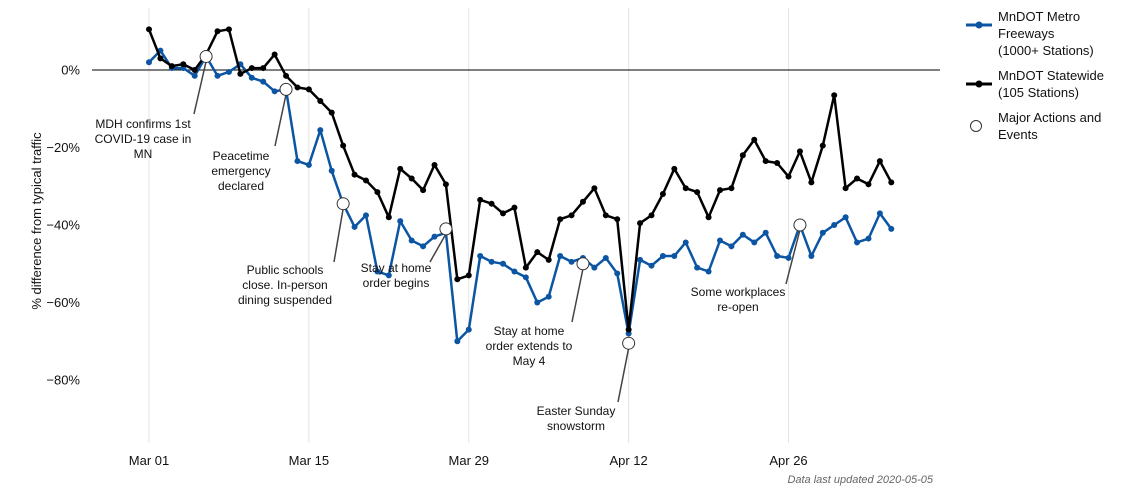 This screenshot has width=1142, height=497. I want to click on event-label: MN, so click(143, 154).